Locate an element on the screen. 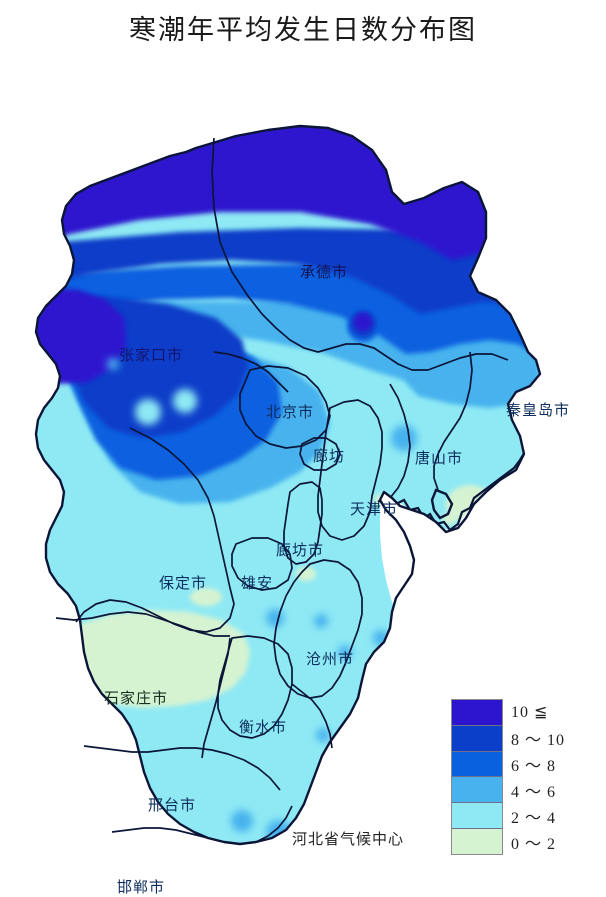  legend-label-4-6: 4 ～ 6 is located at coordinates (534, 792).